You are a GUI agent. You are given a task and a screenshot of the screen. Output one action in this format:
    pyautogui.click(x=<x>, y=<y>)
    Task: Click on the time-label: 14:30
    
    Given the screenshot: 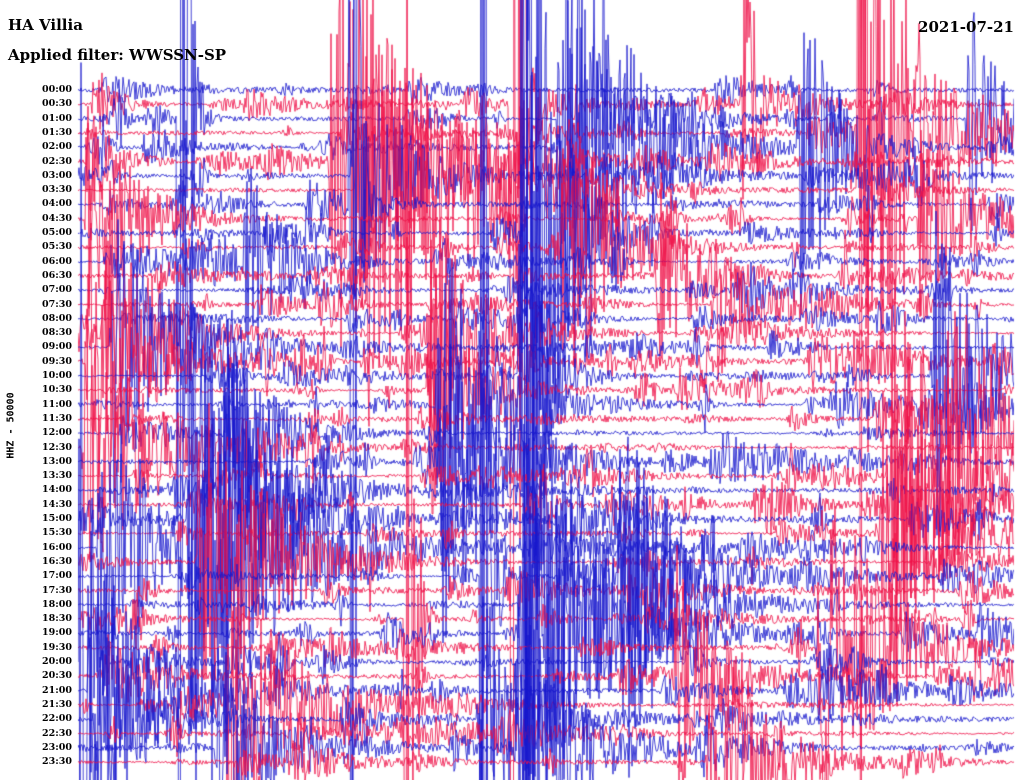 What is the action you would take?
    pyautogui.click(x=57, y=504)
    